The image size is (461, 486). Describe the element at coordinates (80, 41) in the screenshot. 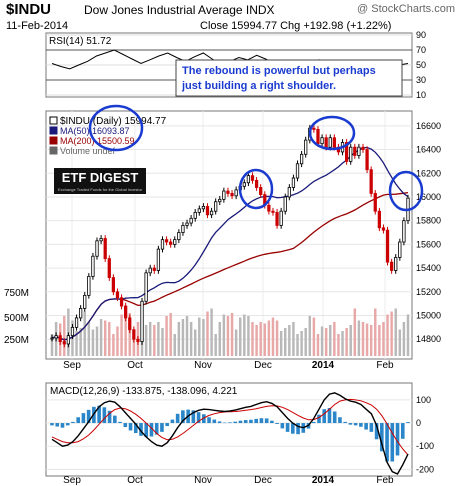

I see `rsi-label: RSI(14) 51.72` at that location.